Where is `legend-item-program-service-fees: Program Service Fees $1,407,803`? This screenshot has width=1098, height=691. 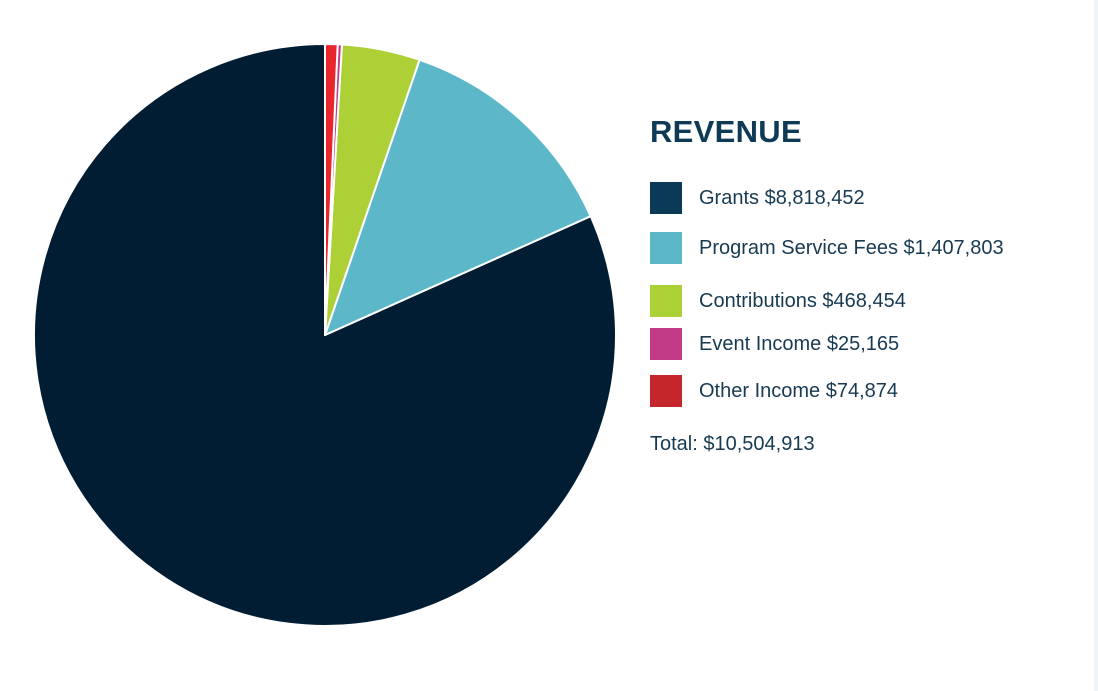 legend-item-program-service-fees: Program Service Fees $1,407,803 is located at coordinates (827, 248).